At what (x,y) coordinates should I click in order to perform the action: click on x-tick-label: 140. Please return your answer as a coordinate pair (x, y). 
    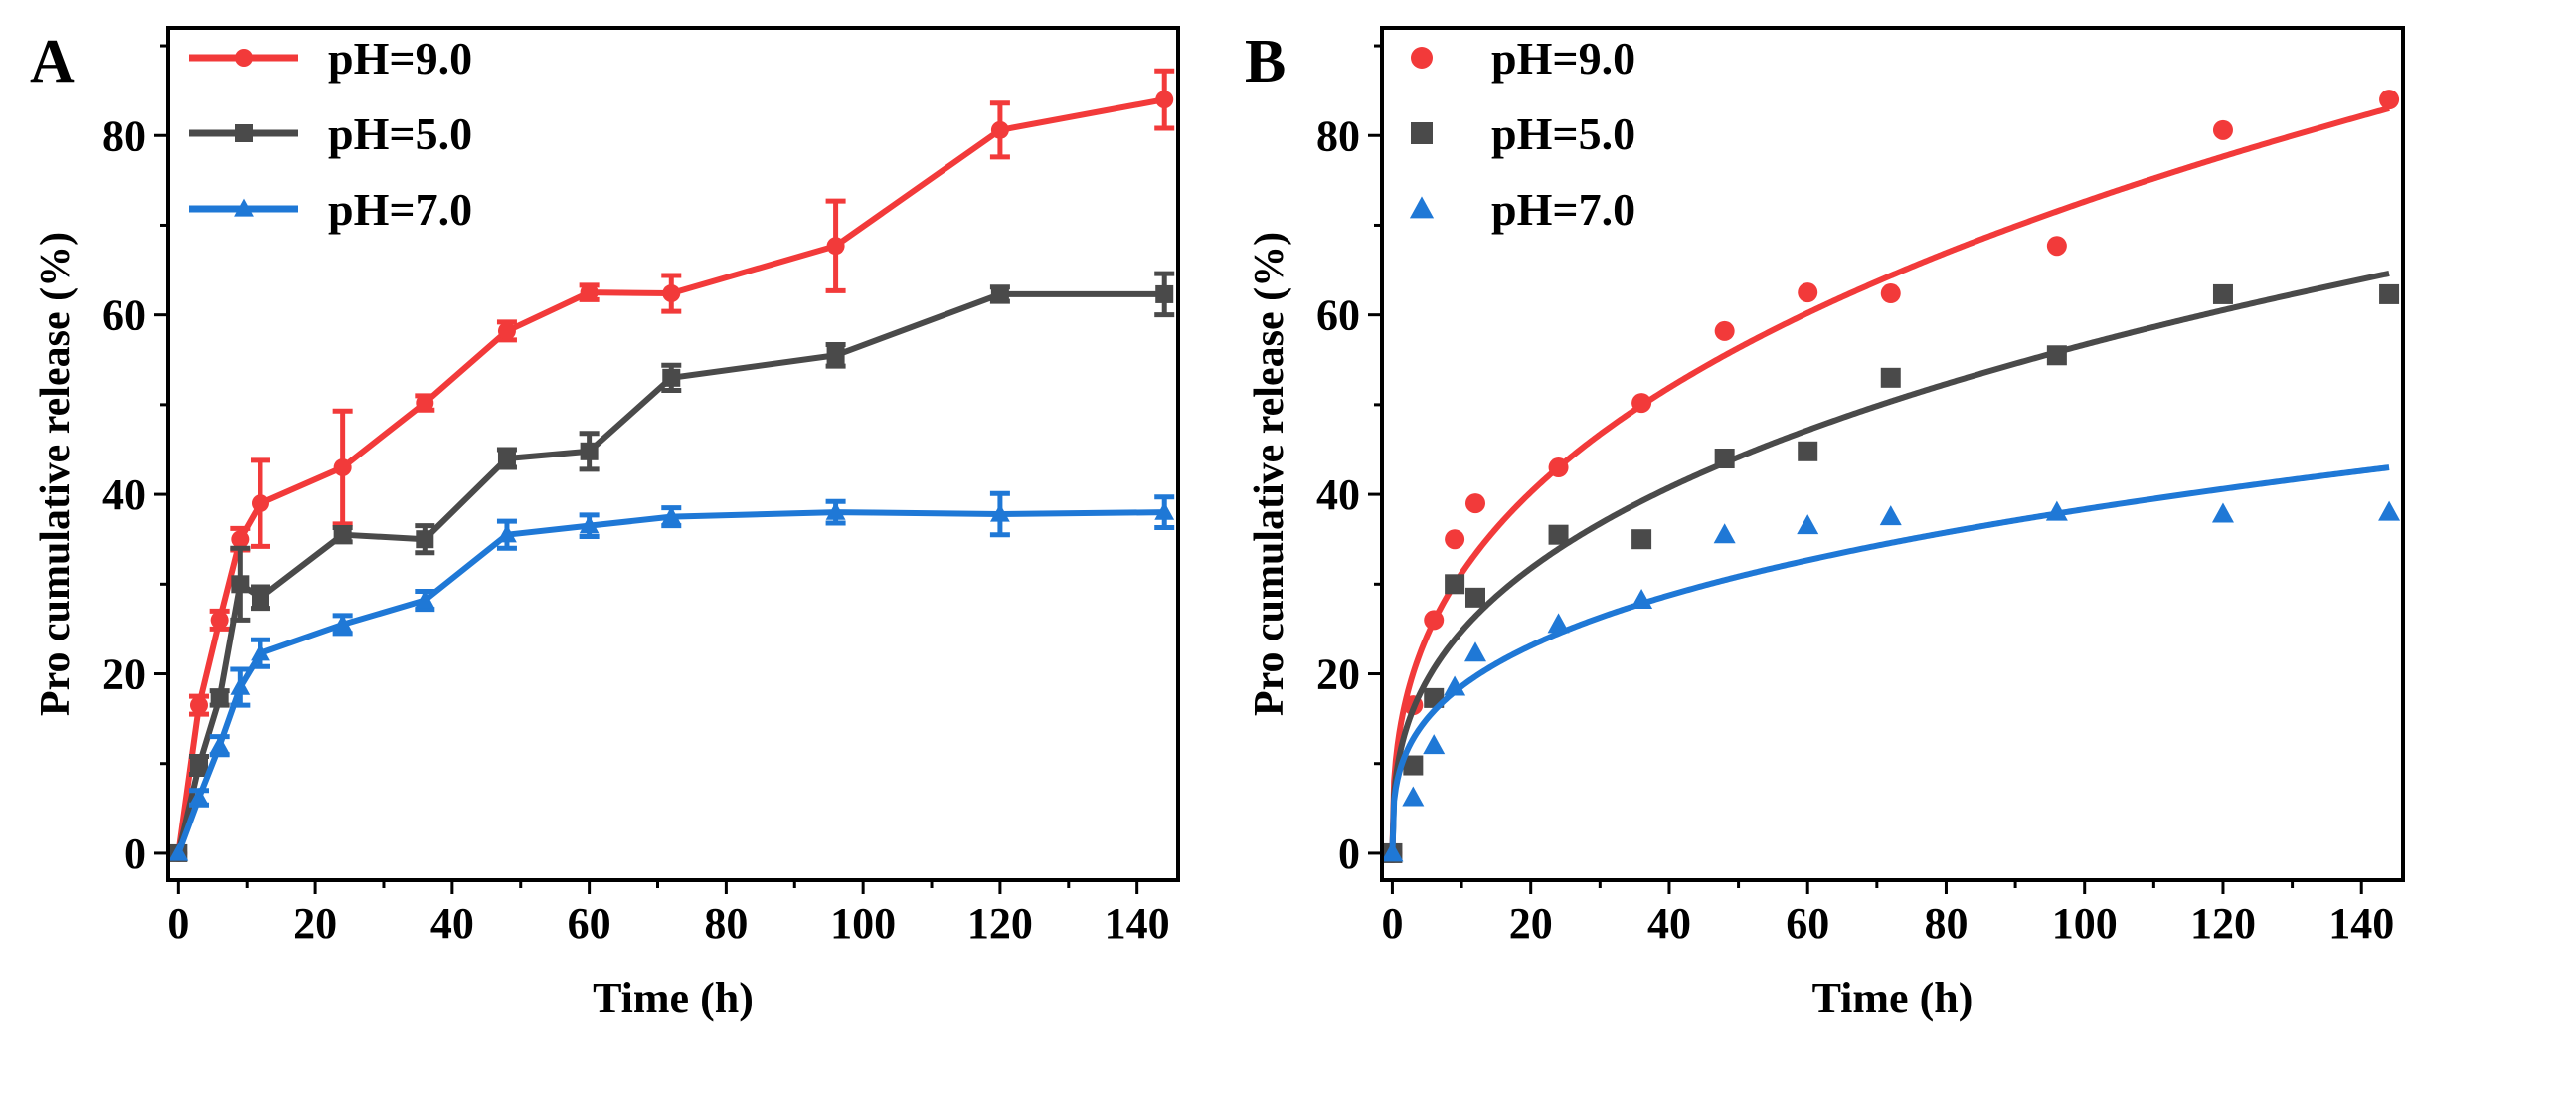
    Looking at the image, I should click on (1137, 923).